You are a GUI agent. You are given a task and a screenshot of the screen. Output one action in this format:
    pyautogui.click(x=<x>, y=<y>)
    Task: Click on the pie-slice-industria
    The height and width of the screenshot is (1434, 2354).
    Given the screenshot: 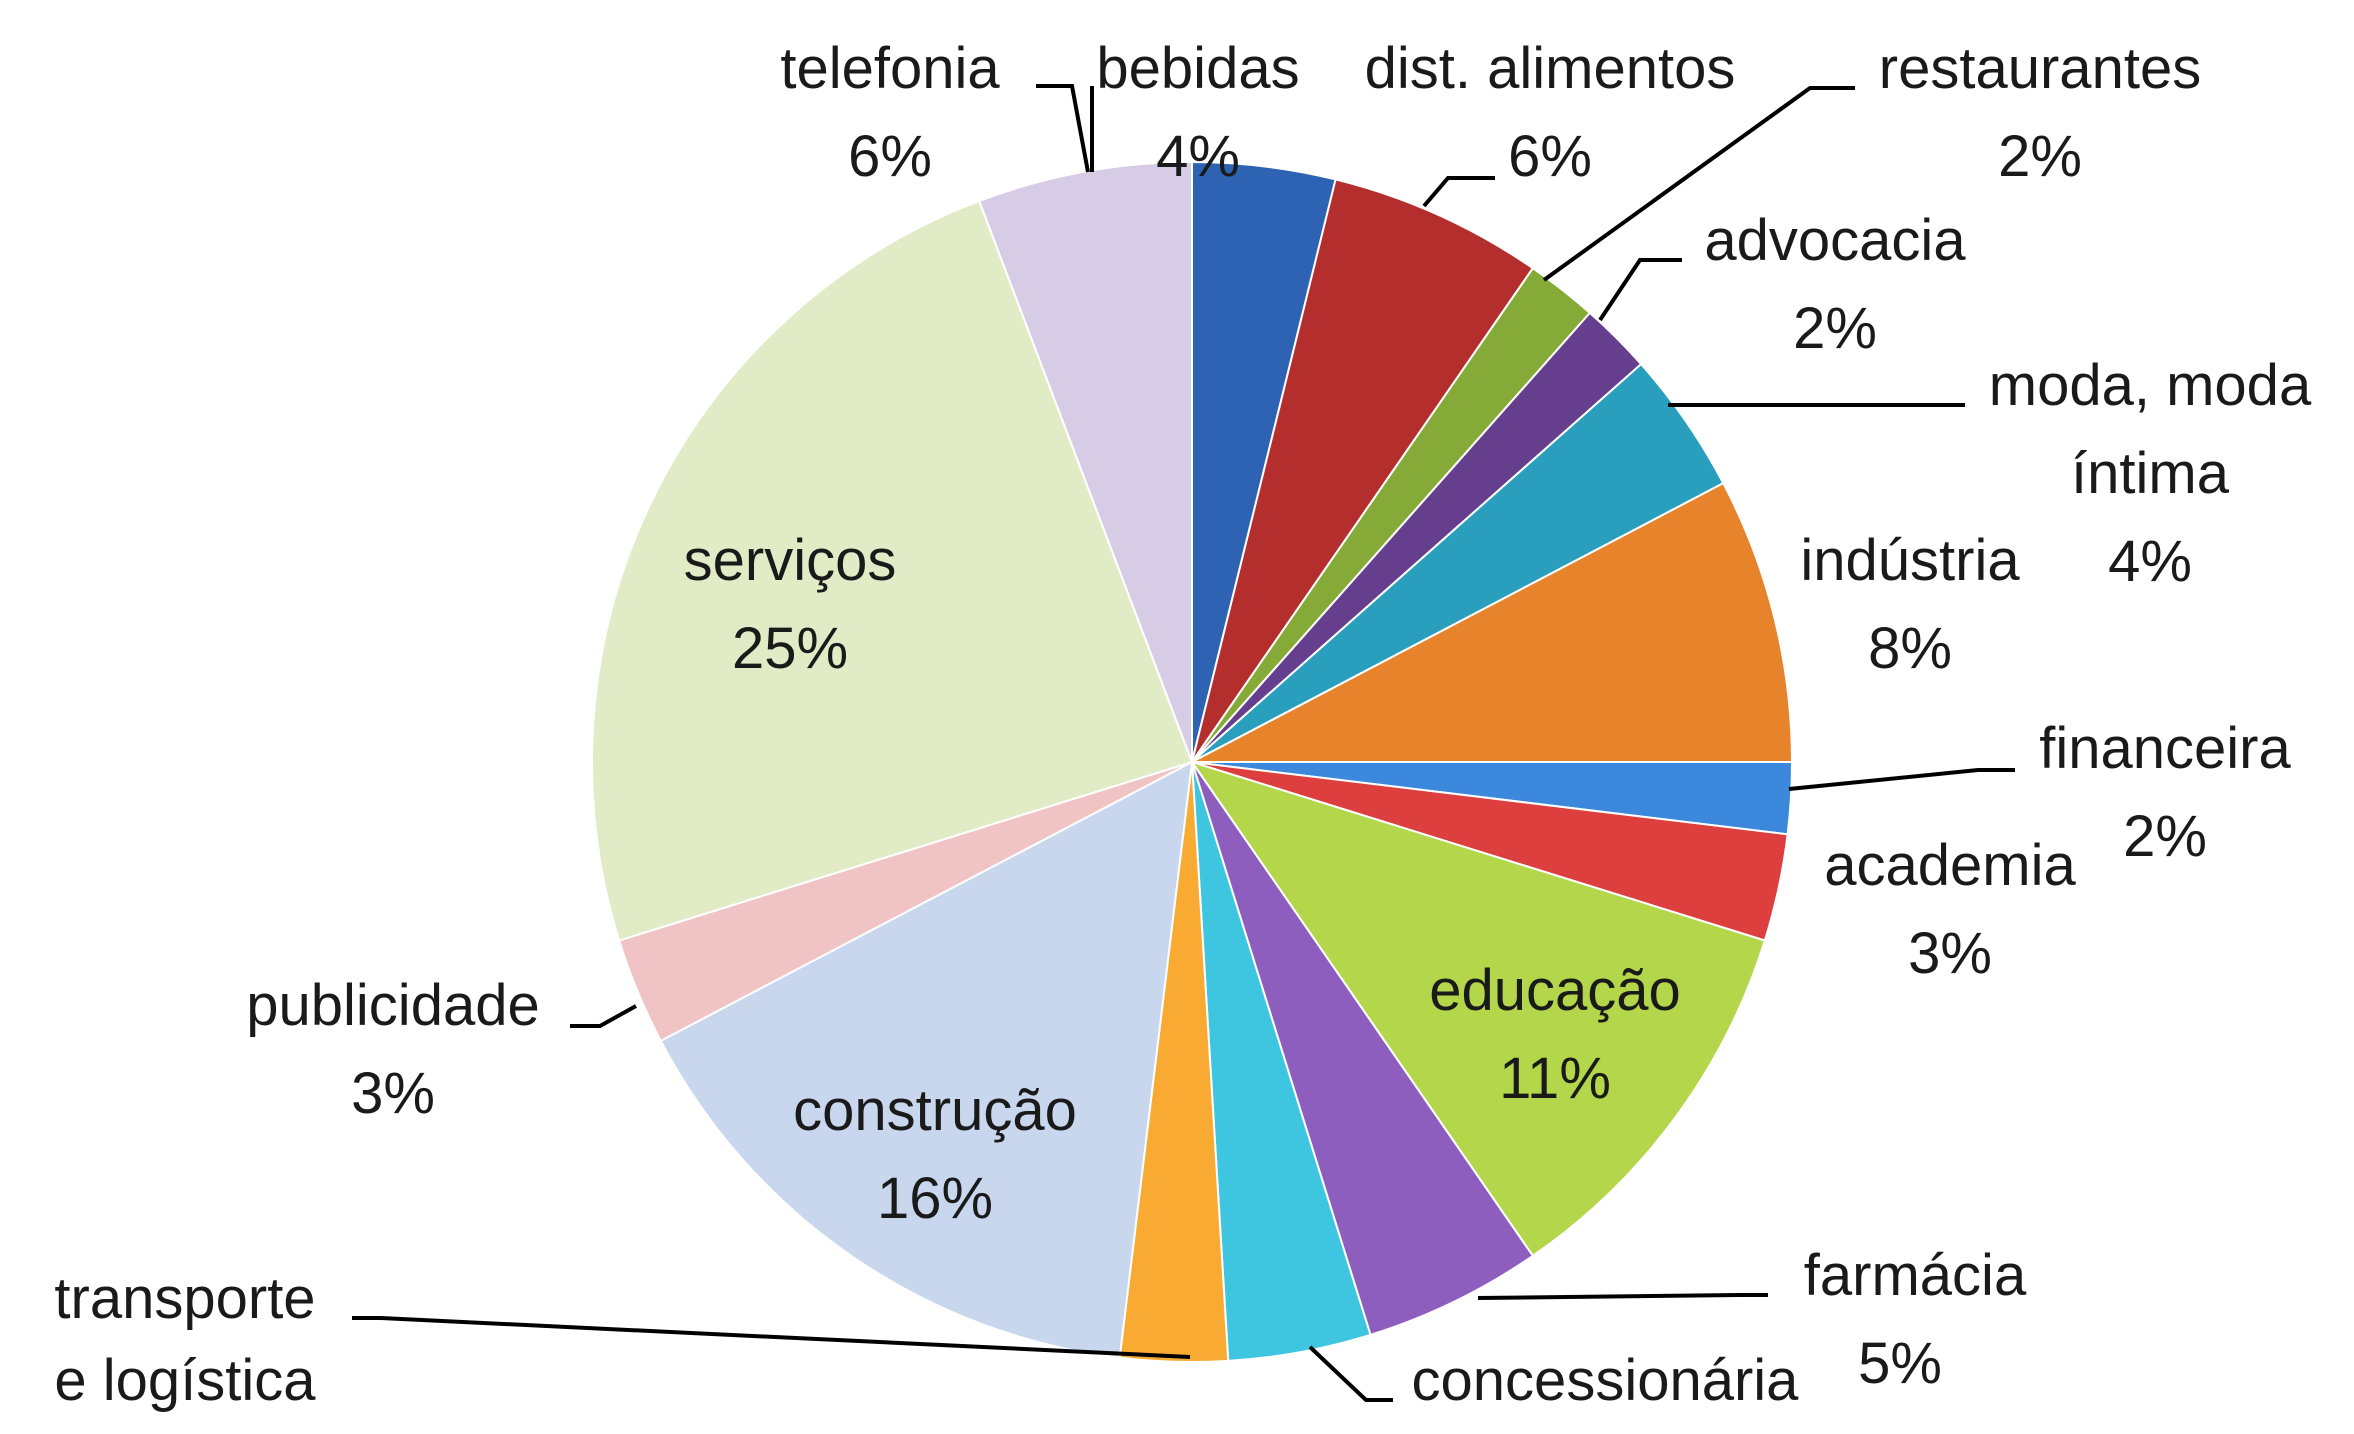 What is the action you would take?
    pyautogui.click(x=1492, y=622)
    